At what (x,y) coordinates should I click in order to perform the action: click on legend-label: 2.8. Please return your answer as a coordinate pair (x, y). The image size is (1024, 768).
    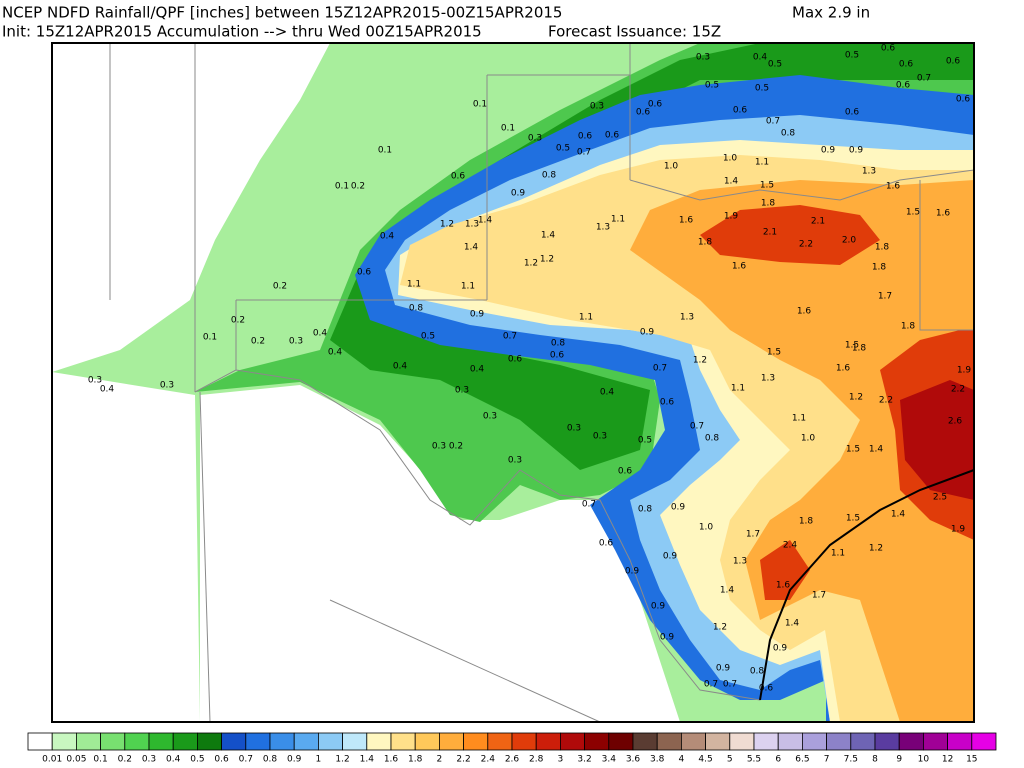
    Looking at the image, I should click on (536, 760).